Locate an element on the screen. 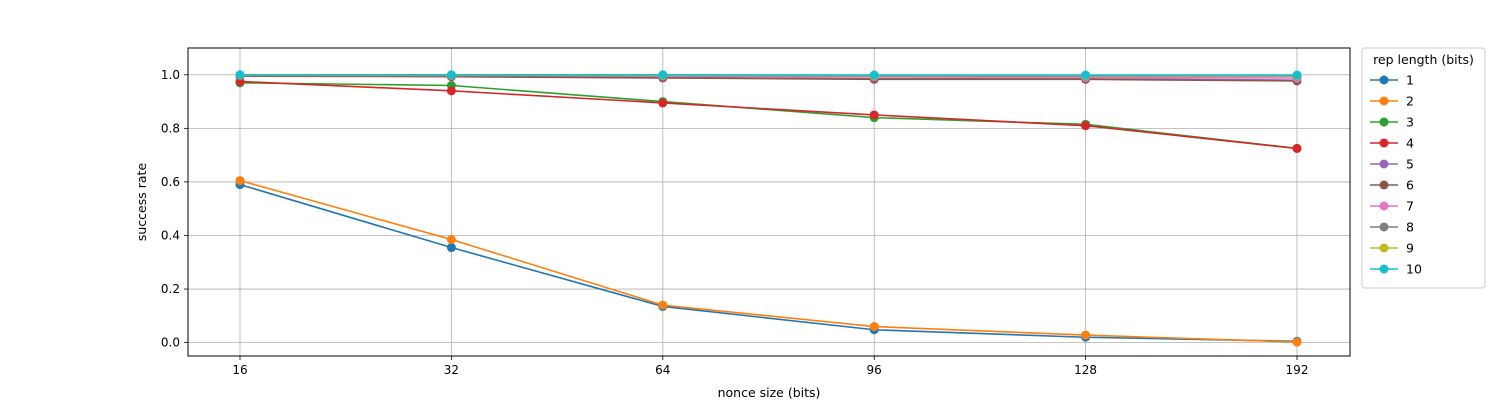 The height and width of the screenshot is (400, 1500). legend-item: 2 is located at coordinates (1392, 101).